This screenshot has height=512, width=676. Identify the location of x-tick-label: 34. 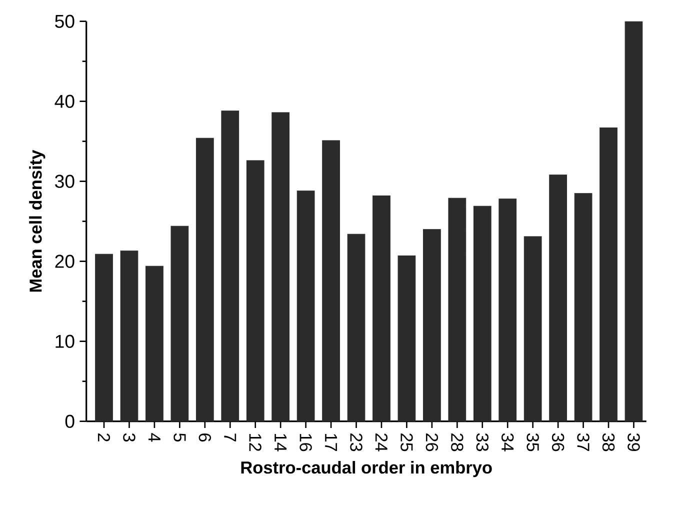
(508, 442).